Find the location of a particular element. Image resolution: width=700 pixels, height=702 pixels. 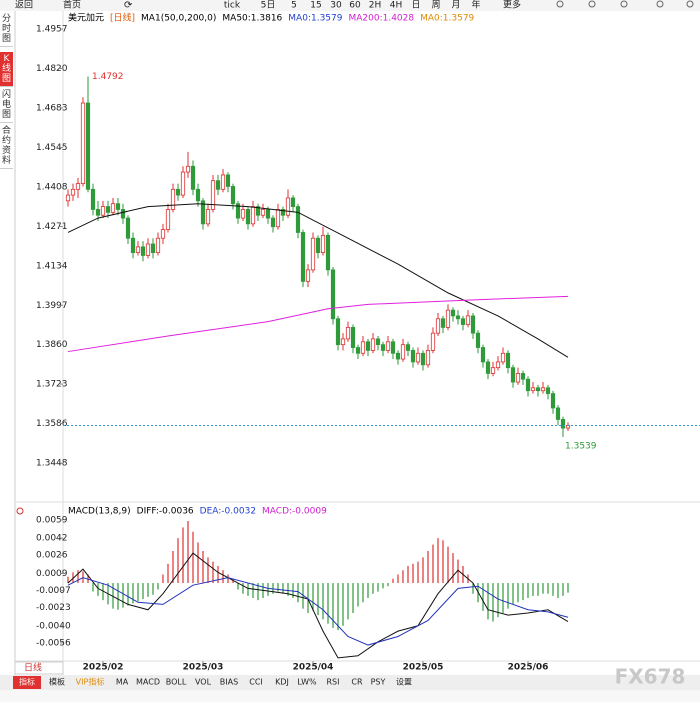

legend-item: 美元加元 is located at coordinates (86, 18).